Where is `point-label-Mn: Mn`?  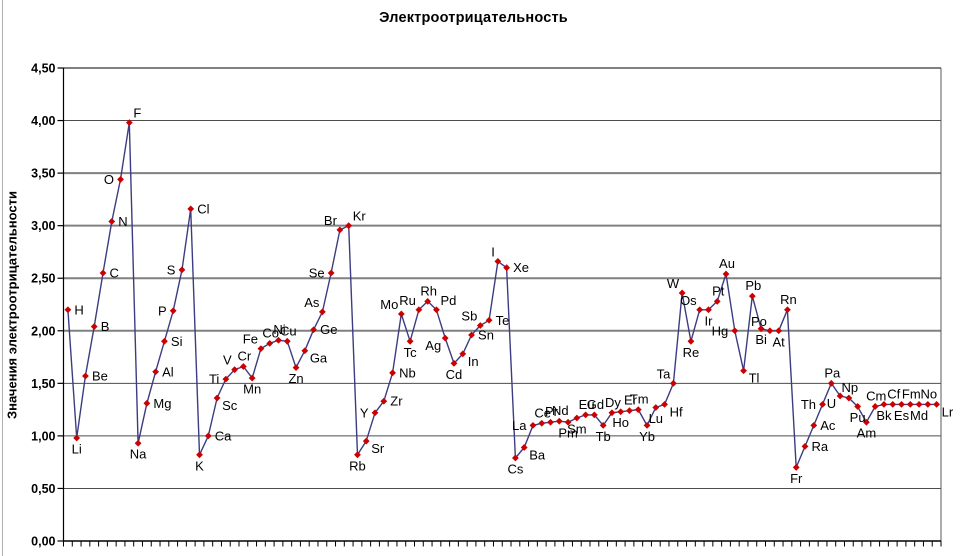
point-label-Mn: Mn is located at coordinates (252, 389).